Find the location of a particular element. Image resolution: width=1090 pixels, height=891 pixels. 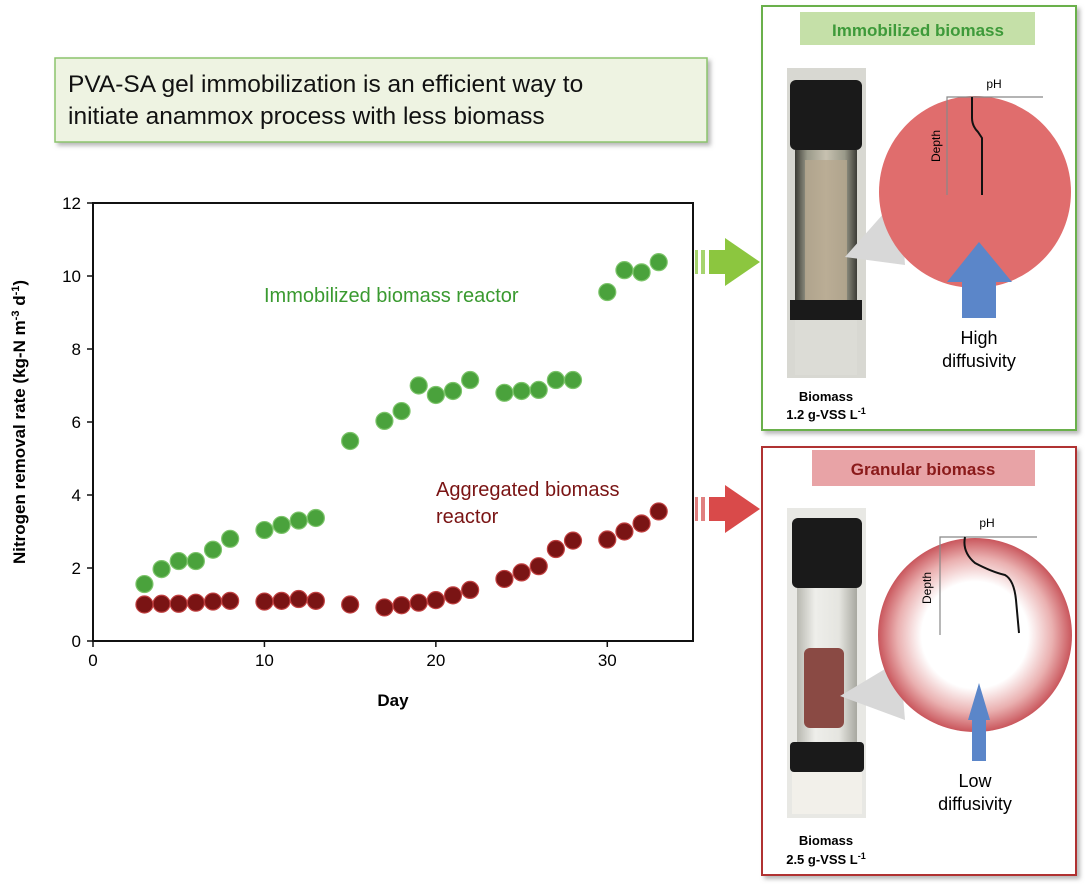

x-tick-label: 0 is located at coordinates (92, 660).